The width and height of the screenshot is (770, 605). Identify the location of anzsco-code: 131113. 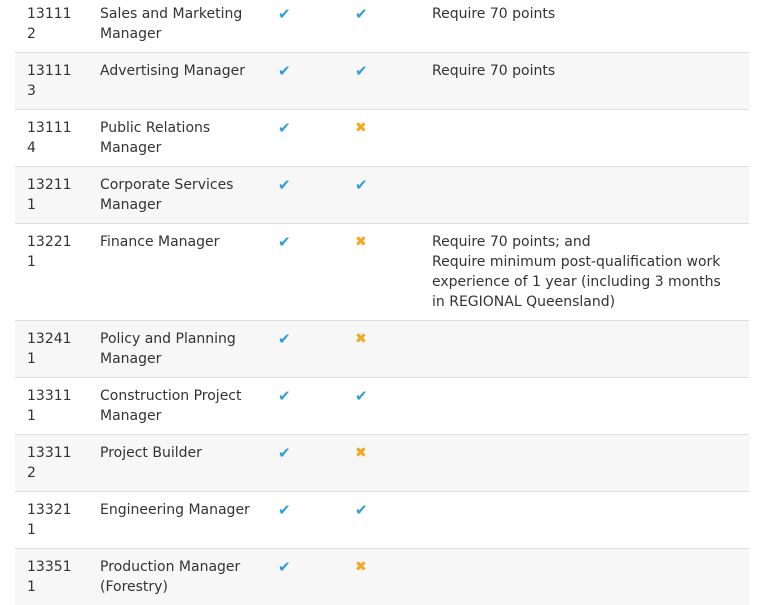
(51, 81).